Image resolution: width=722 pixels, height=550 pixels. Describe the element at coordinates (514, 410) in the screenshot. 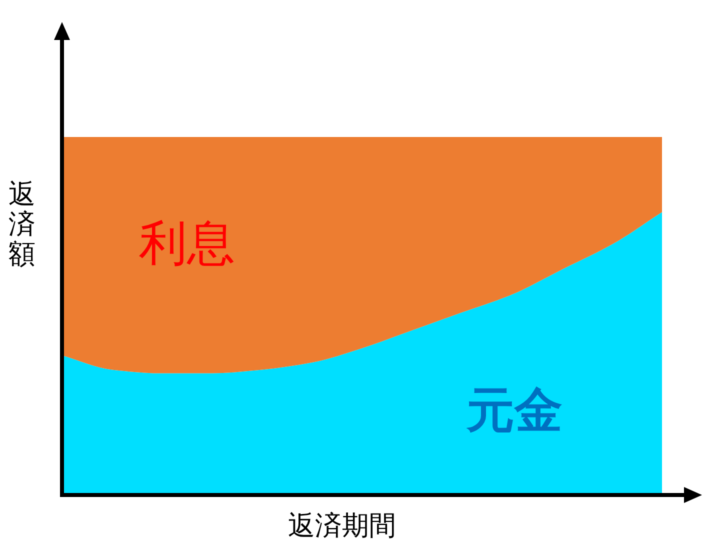

I see `series-label: 元金` at that location.